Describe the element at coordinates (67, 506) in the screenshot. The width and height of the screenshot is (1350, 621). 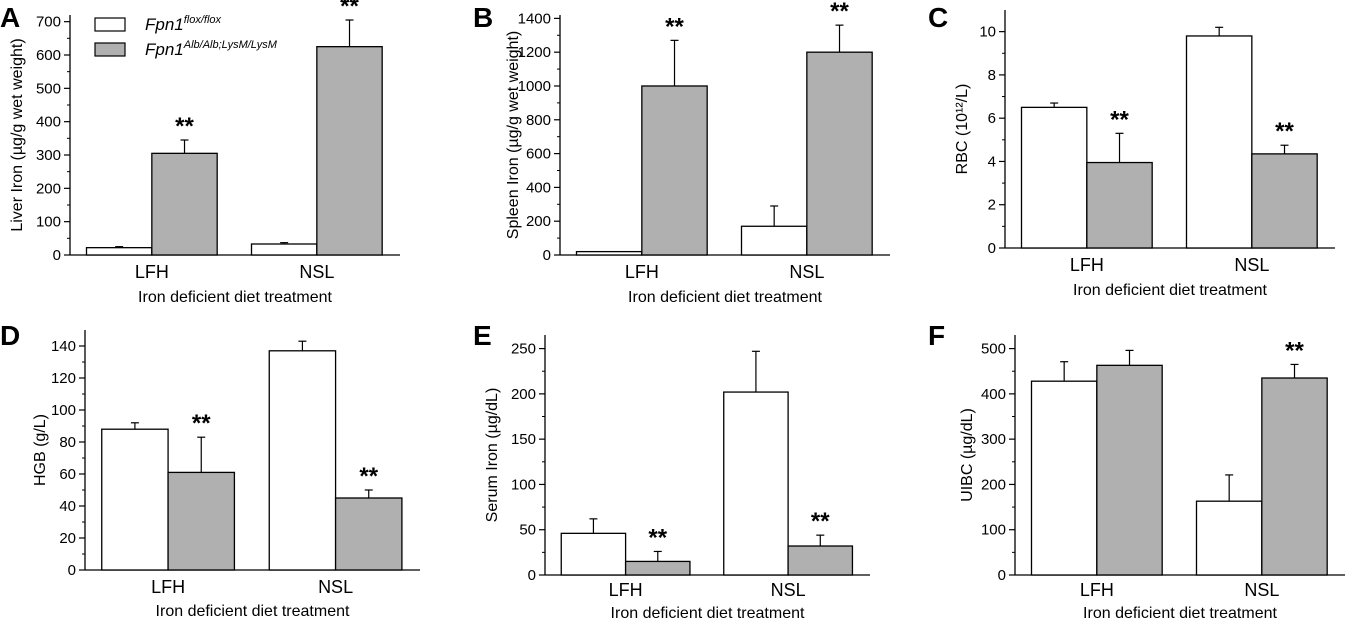
I see `y-tick-label: 40` at that location.